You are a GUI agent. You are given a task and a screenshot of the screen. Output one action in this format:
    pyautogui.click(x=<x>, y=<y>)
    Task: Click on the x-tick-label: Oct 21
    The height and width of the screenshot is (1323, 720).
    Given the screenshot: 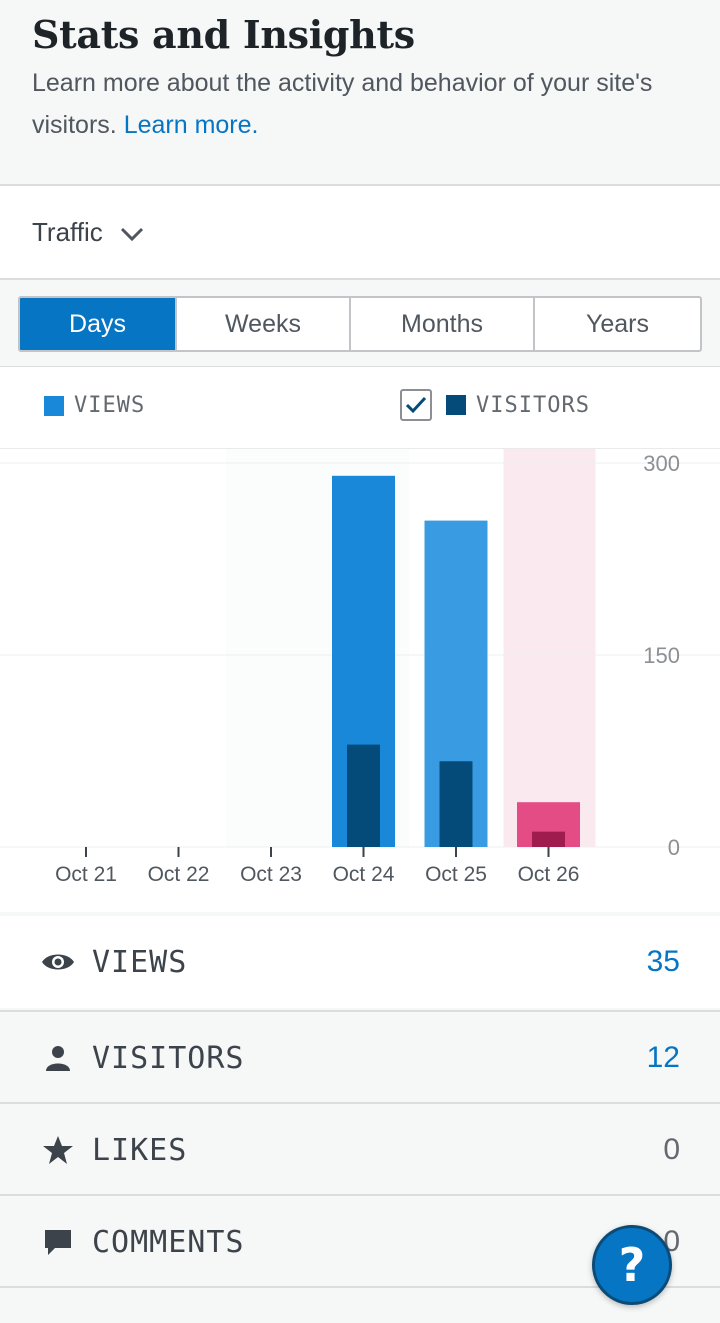 What is the action you would take?
    pyautogui.click(x=86, y=874)
    